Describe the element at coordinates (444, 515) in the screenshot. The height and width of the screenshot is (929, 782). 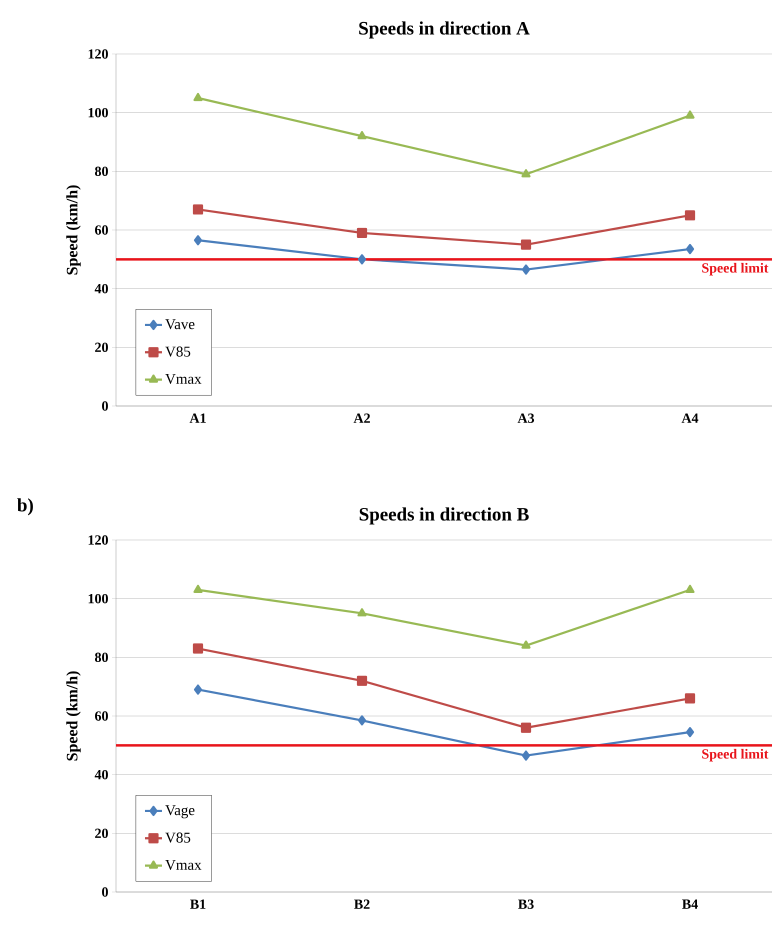
I see `chart-title: Speeds in direction B` at that location.